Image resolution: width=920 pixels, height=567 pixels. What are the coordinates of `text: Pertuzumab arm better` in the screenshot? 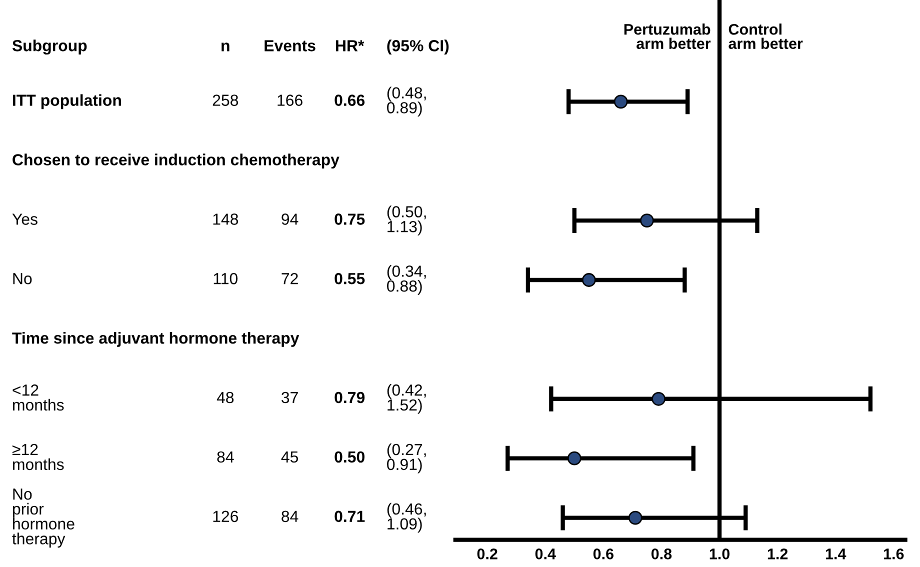 It's located at (667, 37).